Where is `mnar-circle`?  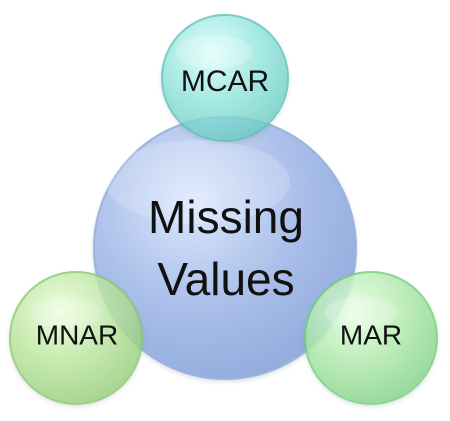 mnar-circle is located at coordinates (76, 338).